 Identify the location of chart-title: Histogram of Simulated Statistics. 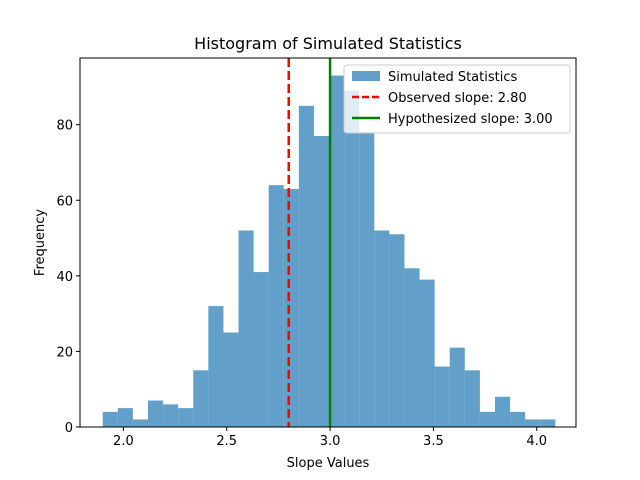
(328, 43).